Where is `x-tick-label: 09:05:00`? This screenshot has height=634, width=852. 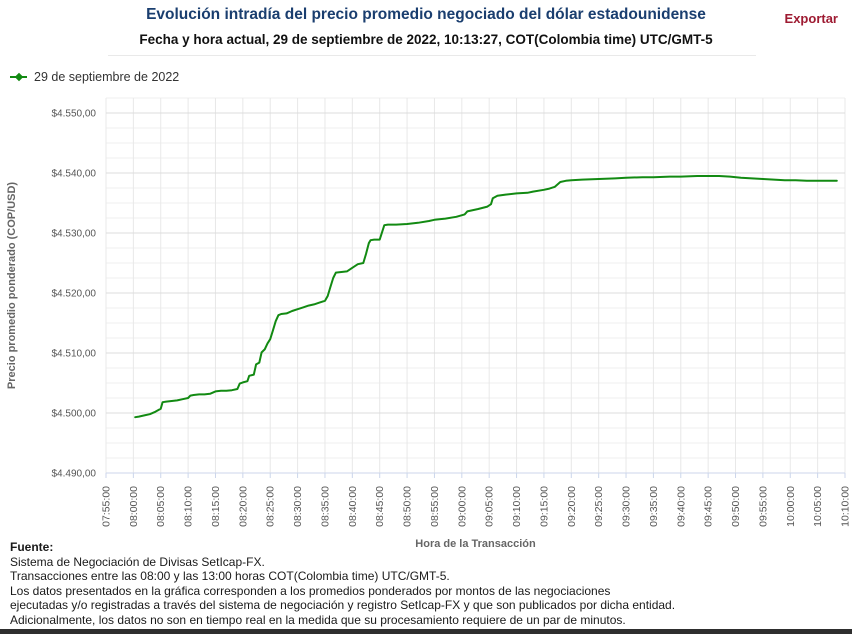
x-tick-label: 09:05:00 is located at coordinates (490, 506).